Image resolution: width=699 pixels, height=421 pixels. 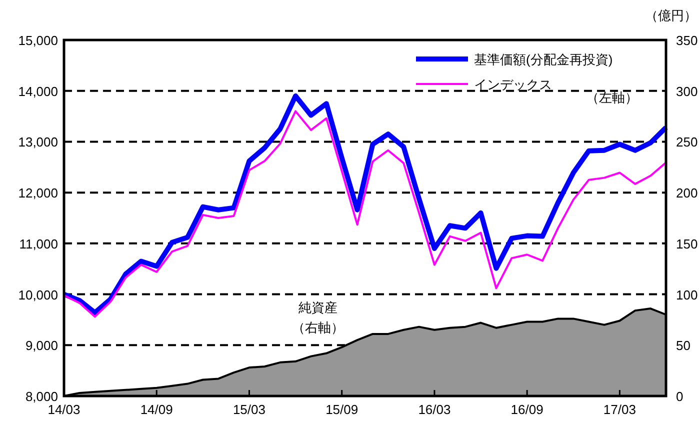 What do you see at coordinates (249, 409) in the screenshot?
I see `x-tick-label: 15/03` at bounding box center [249, 409].